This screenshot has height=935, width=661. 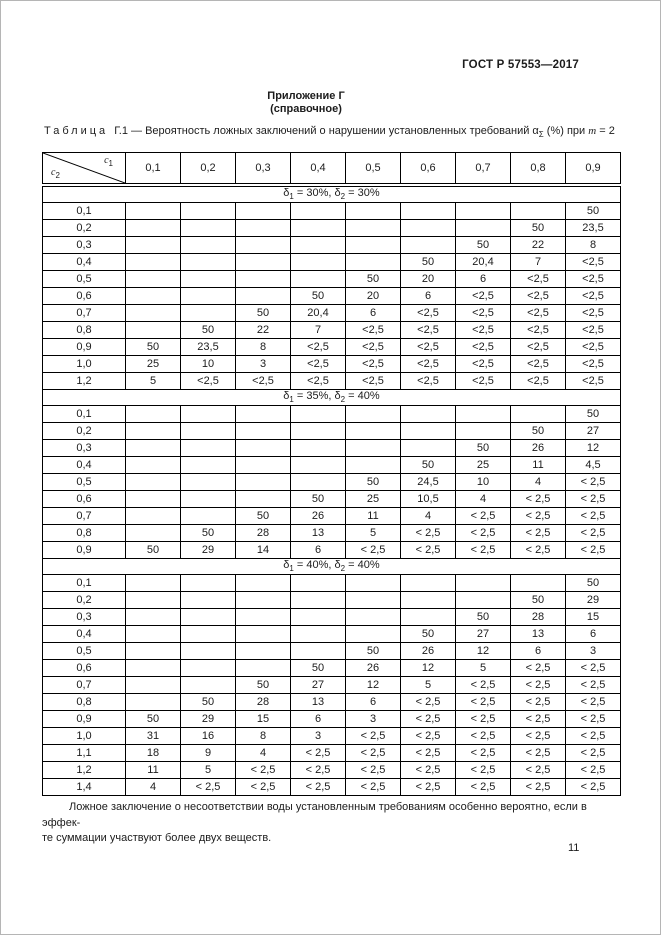 What do you see at coordinates (84, 313) in the screenshot?
I see `row-label-cell: 0,7` at bounding box center [84, 313].